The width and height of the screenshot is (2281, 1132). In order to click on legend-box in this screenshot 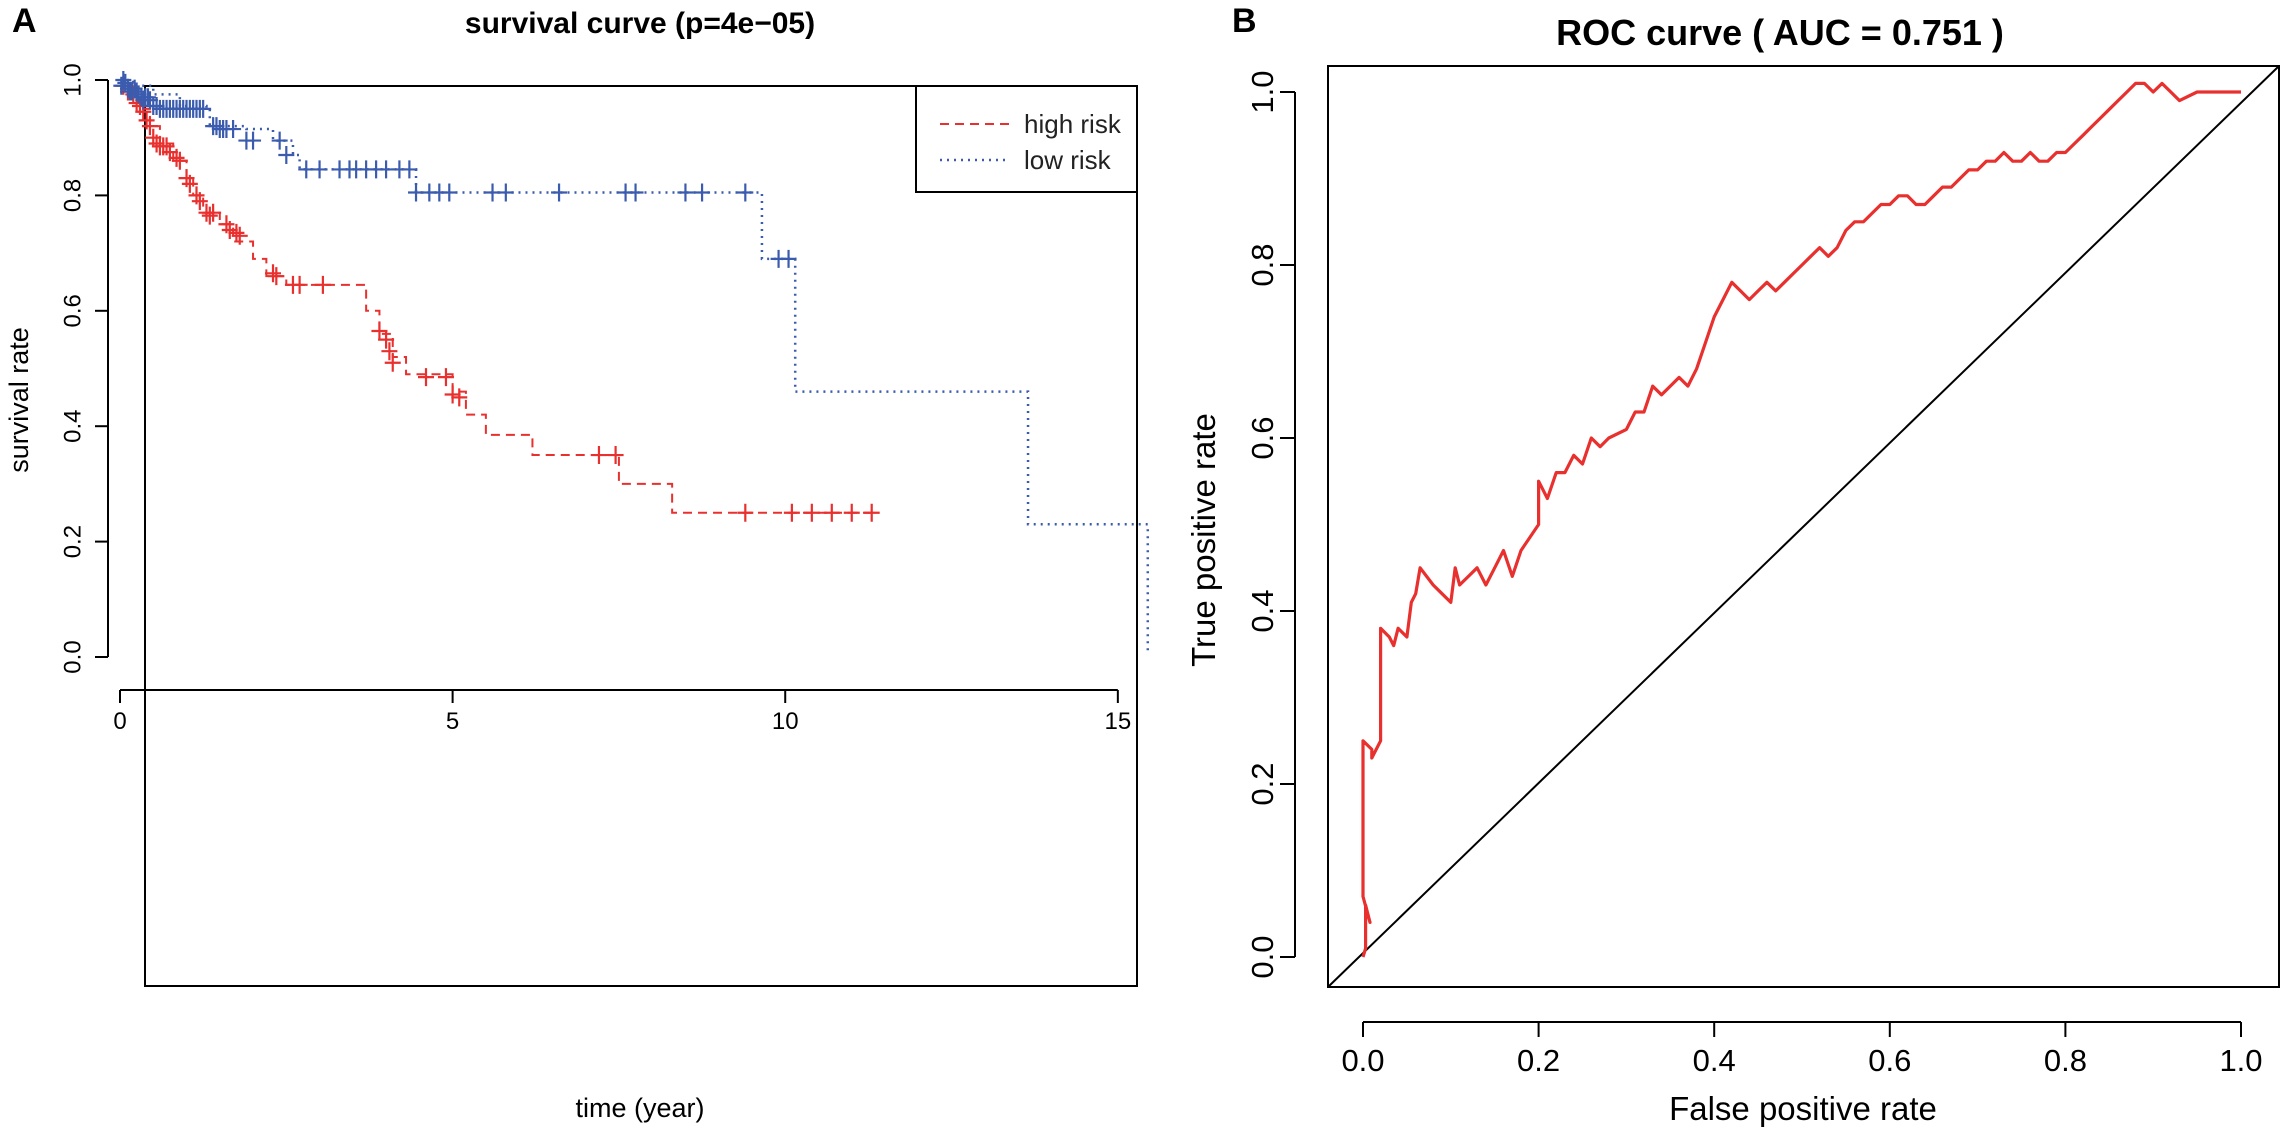, I will do `click(1026, 139)`.